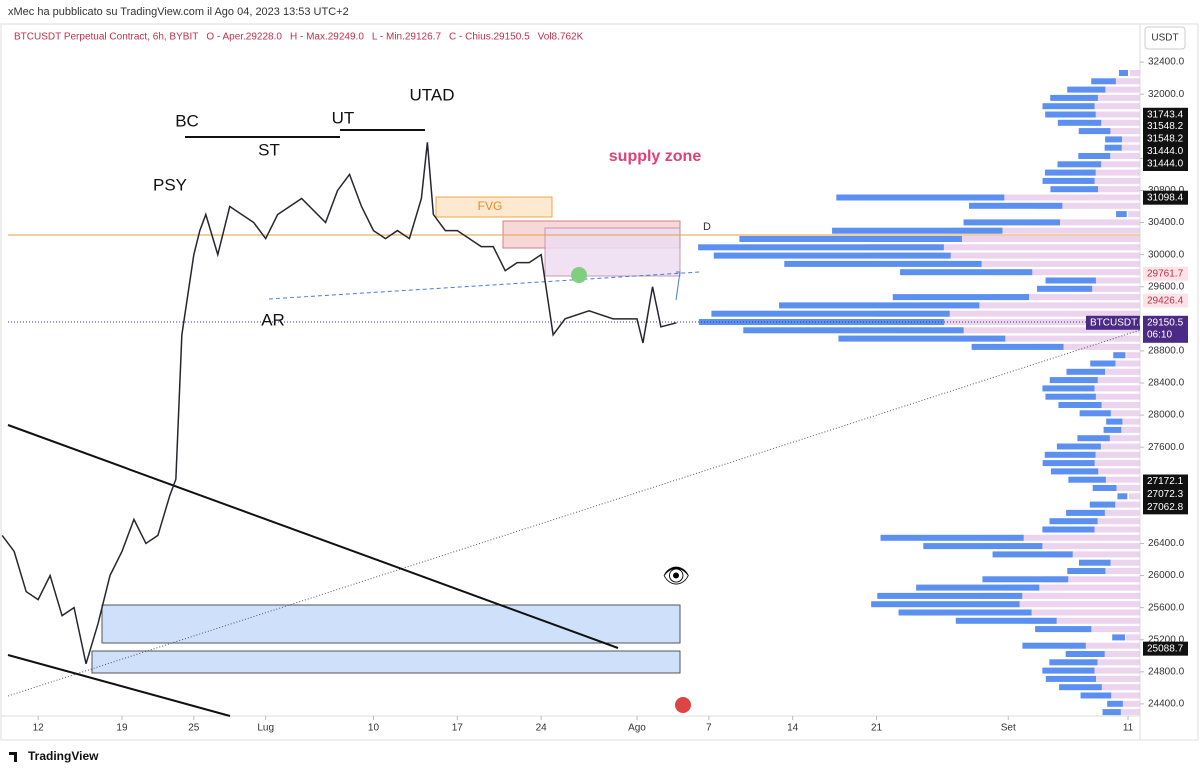  What do you see at coordinates (1165, 322) in the screenshot?
I see `last-price-label: 29150.5` at bounding box center [1165, 322].